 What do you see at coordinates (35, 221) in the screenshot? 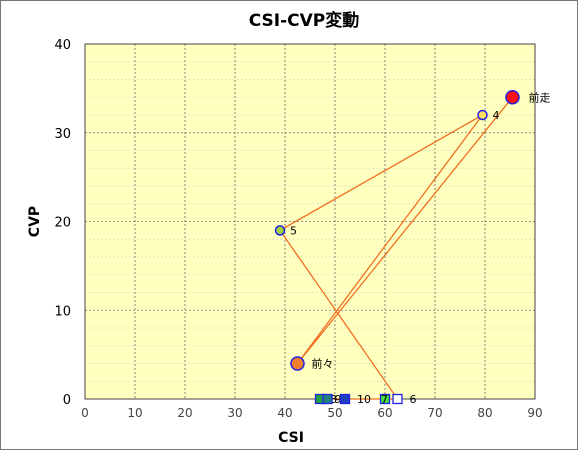
I see `y-axis-label: CVP` at bounding box center [35, 221].